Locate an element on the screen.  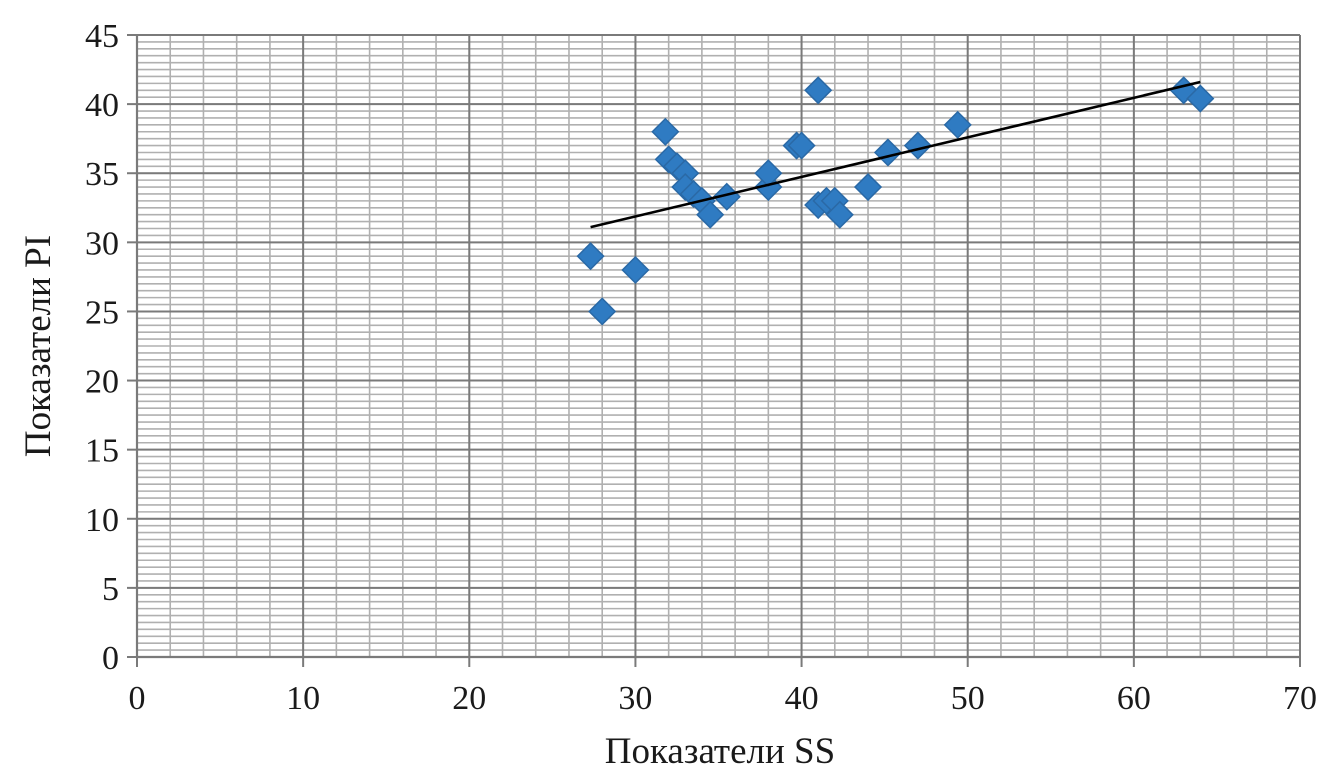
trendline-group is located at coordinates (895, 154).